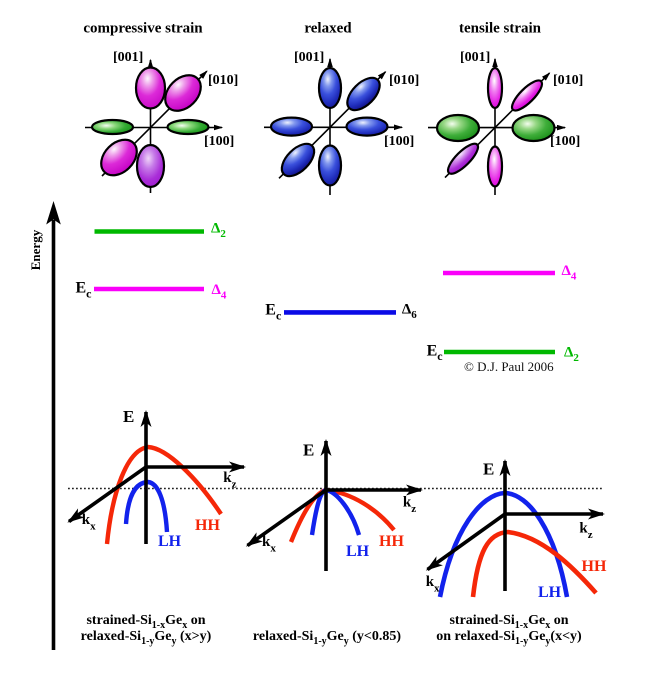 The height and width of the screenshot is (675, 659). I want to click on svg-text: relaxed, so click(328, 29).